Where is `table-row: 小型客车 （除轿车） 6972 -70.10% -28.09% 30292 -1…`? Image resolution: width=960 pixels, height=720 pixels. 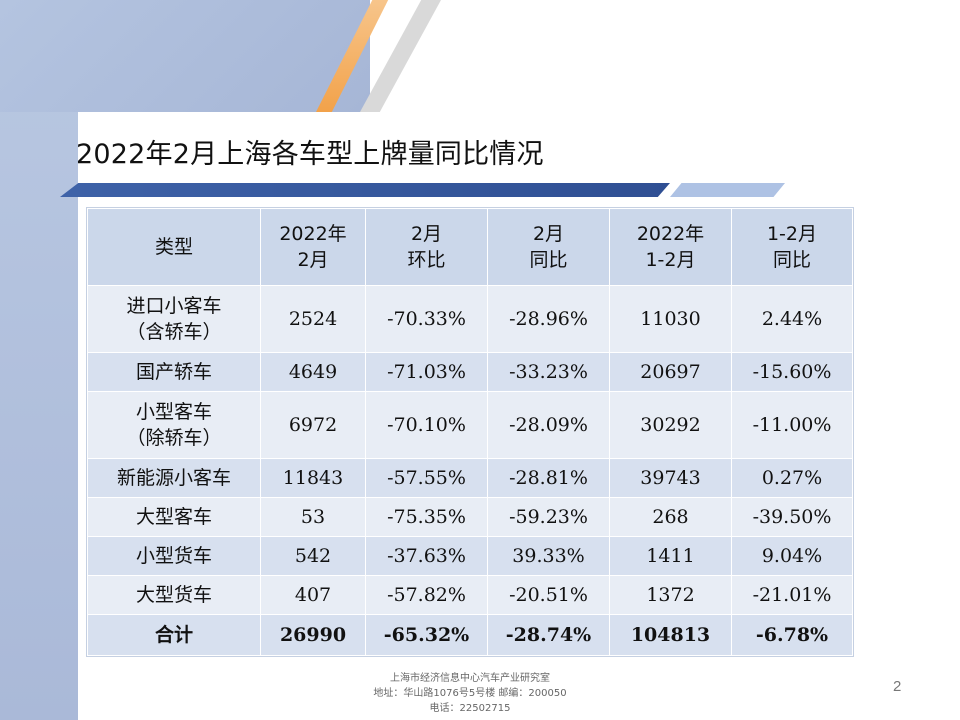 table-row: 小型客车 （除轿车） 6972 -70.10% -28.09% 30292 -1… is located at coordinates (470, 425).